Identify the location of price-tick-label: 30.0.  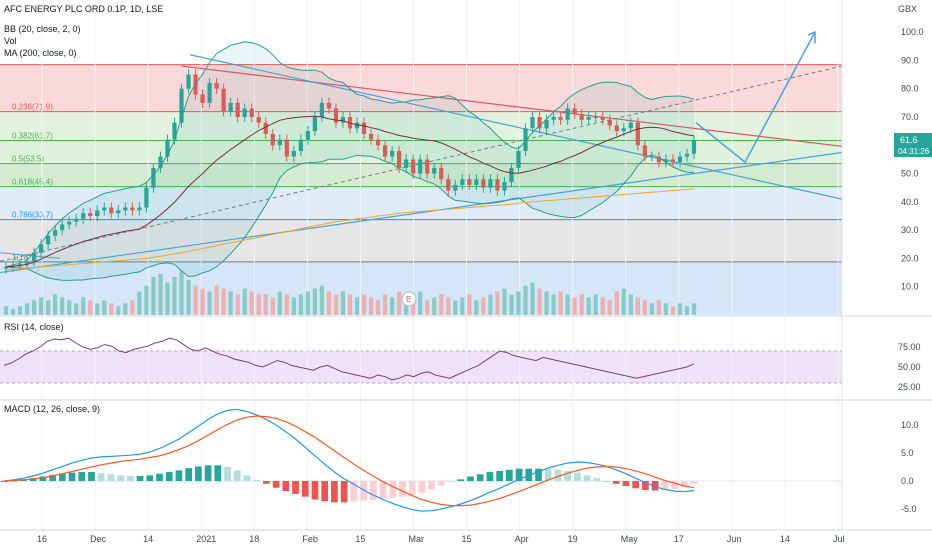
(910, 230).